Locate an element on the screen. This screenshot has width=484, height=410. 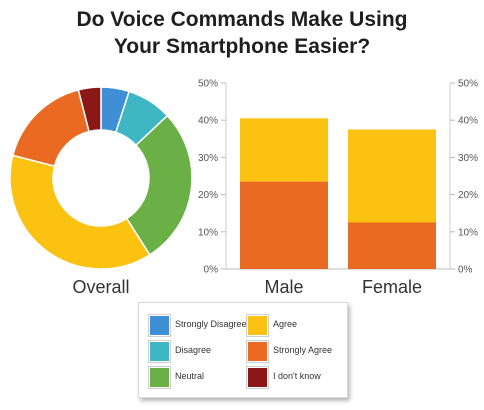
y-tick-label-left: 30% is located at coordinates (208, 158).